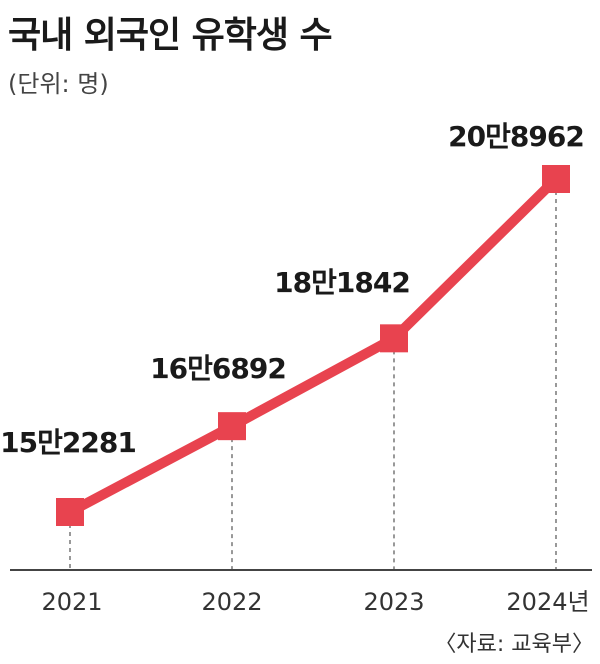 This screenshot has width=600, height=664. I want to click on x-tick-label: 2024년, so click(547, 602).